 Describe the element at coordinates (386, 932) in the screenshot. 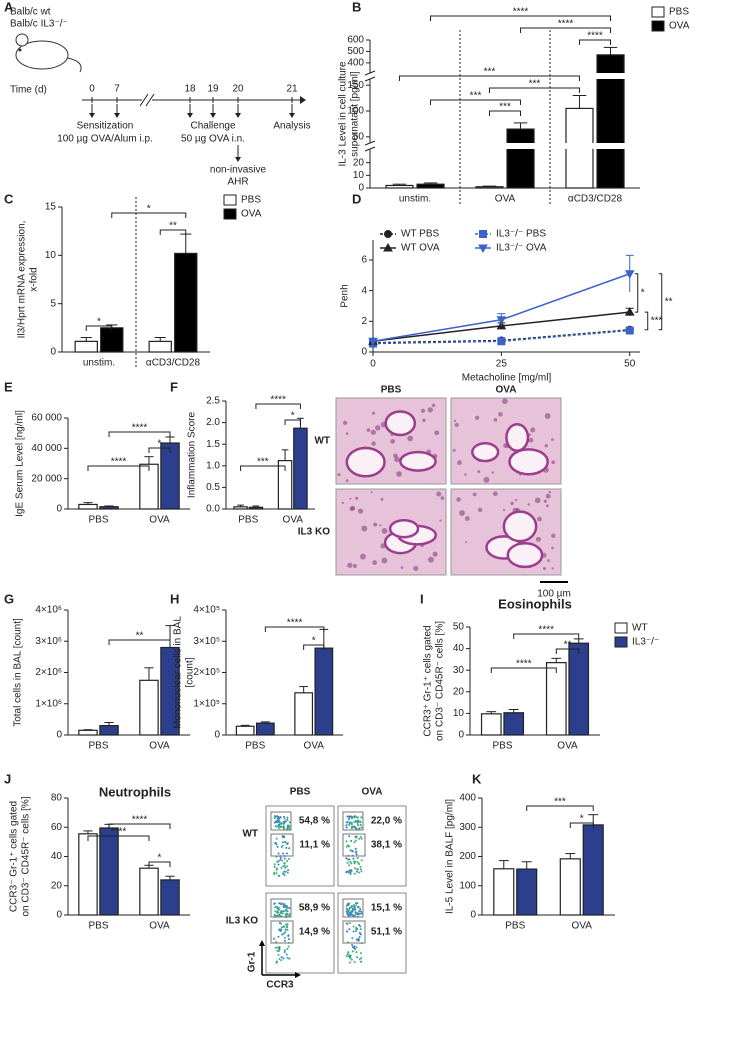

I see `gate-percent: 51,1 %` at that location.